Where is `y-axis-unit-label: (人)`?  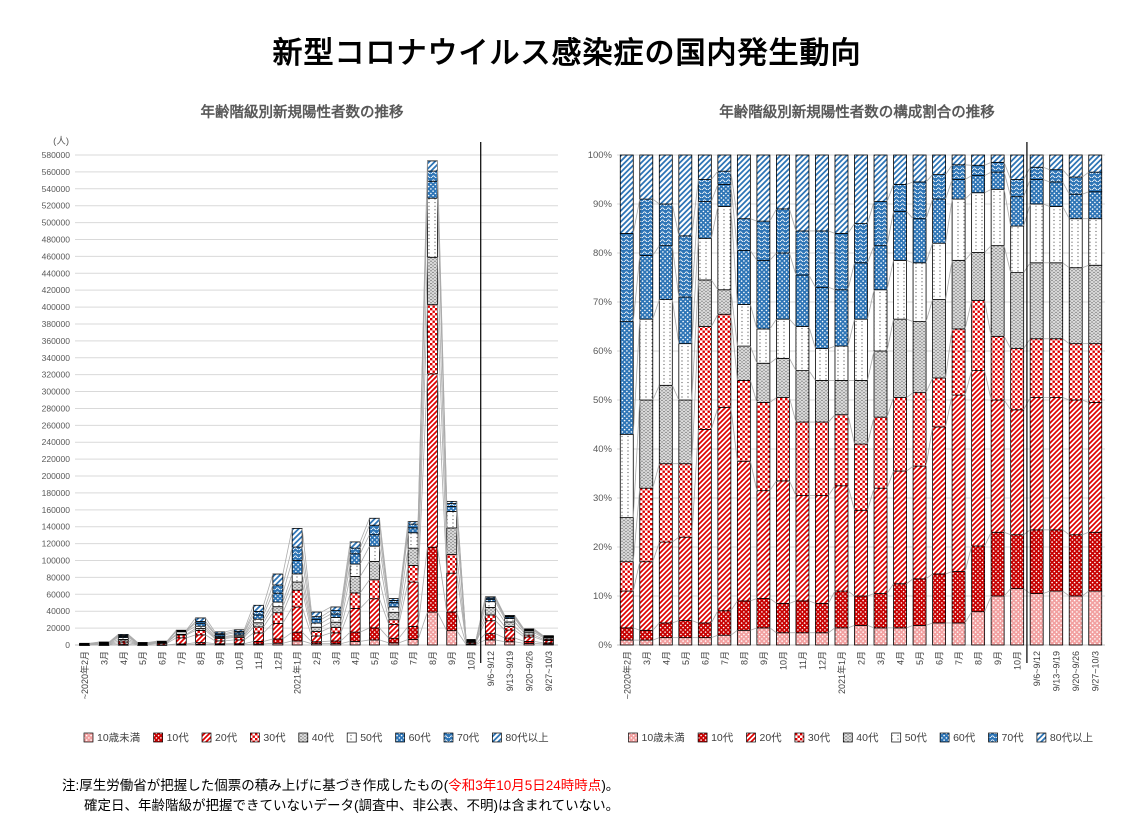
y-axis-unit-label: (人) is located at coordinates (61, 141).